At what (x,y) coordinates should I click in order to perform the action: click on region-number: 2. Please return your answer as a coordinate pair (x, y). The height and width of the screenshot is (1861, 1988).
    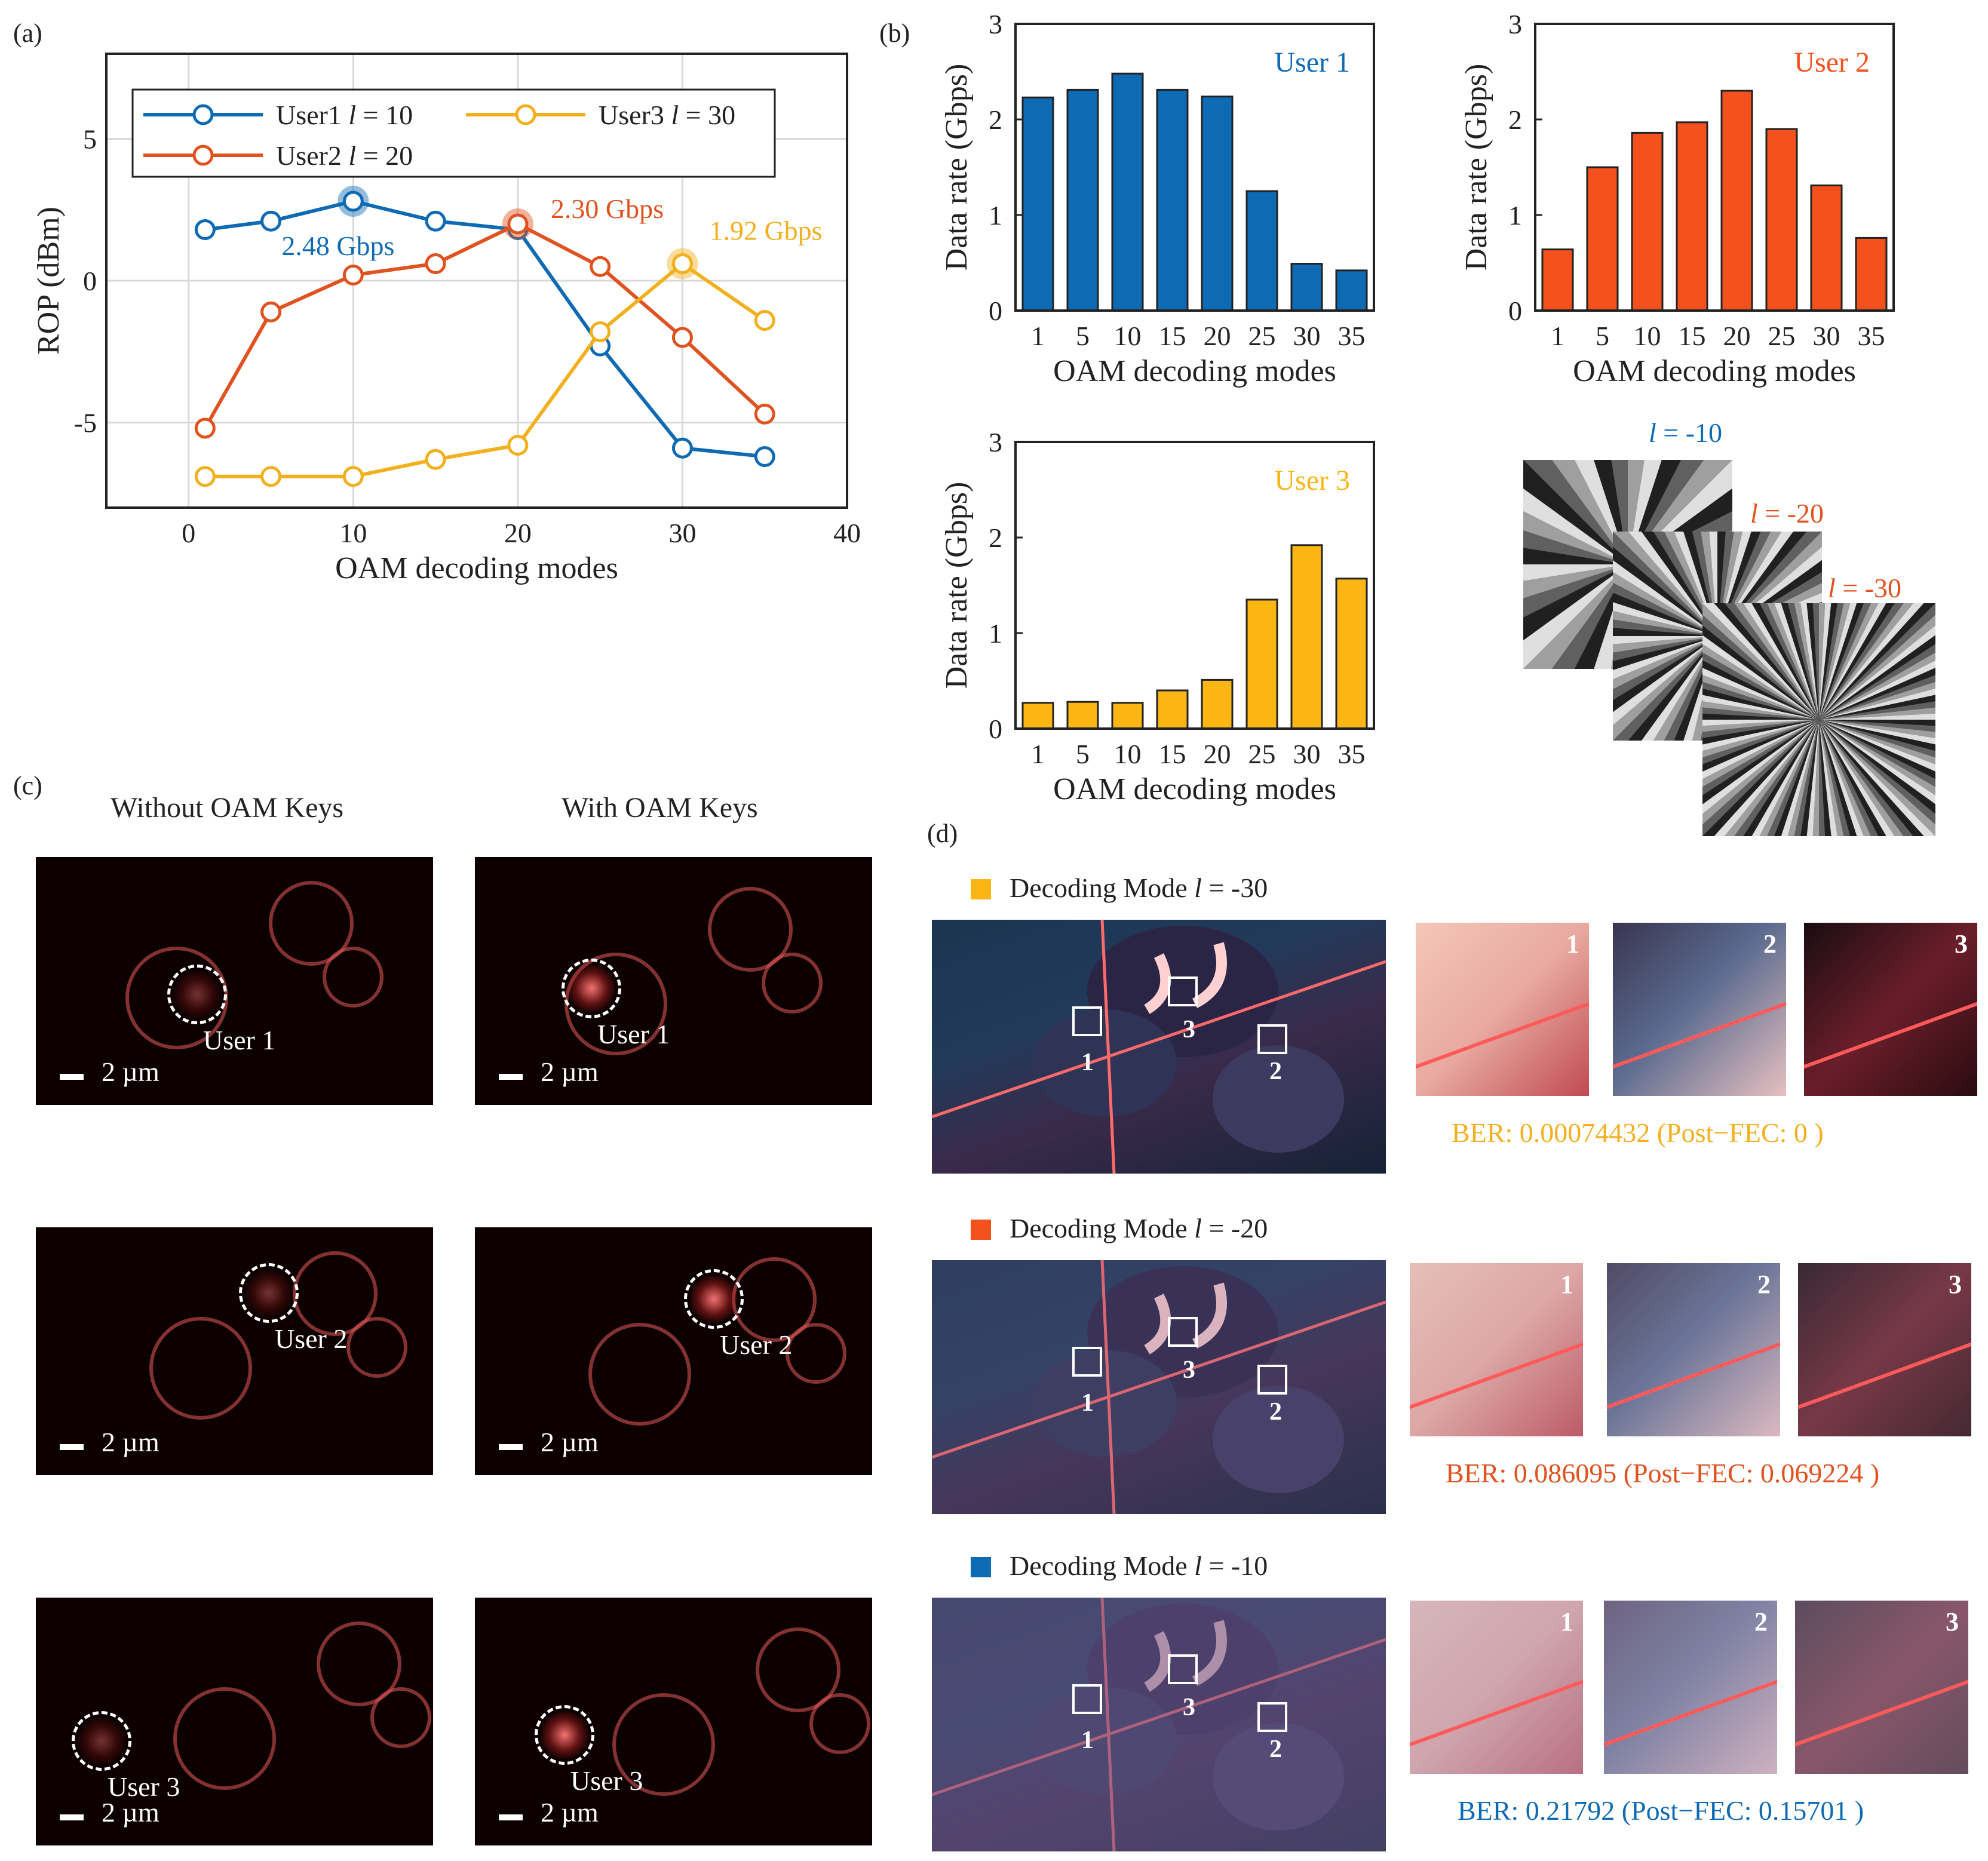
    Looking at the image, I should click on (1276, 1750).